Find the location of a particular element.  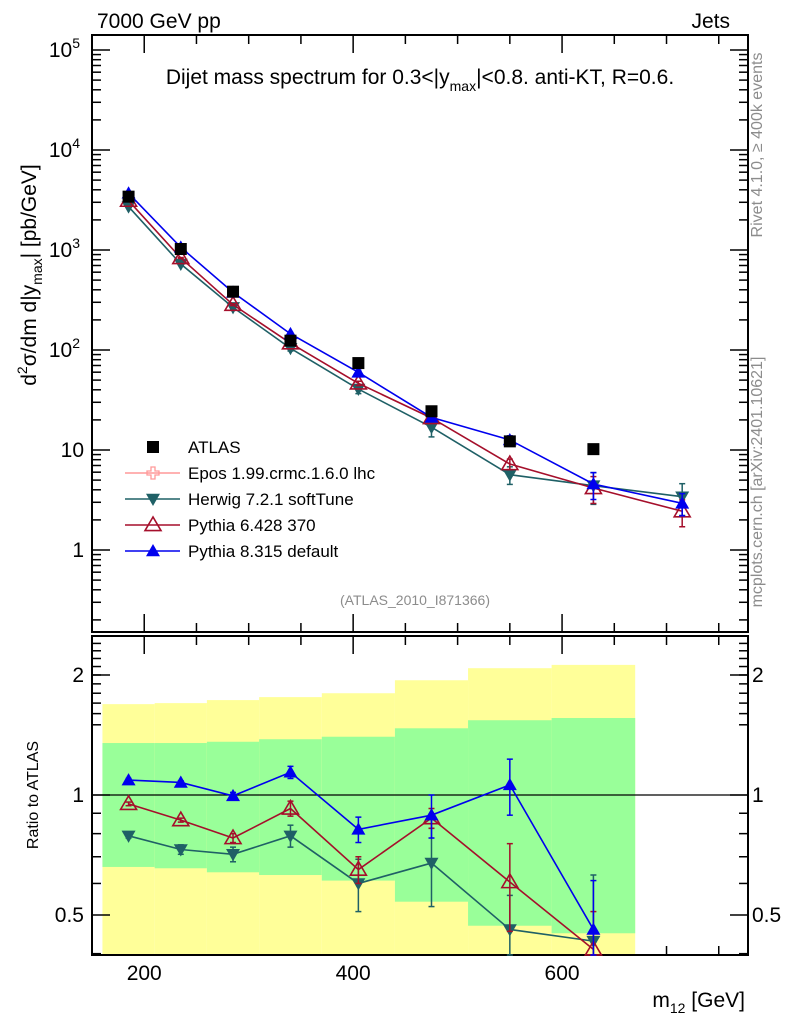

legend-item: Herwig 7.2.1 softTune is located at coordinates (239, 499).